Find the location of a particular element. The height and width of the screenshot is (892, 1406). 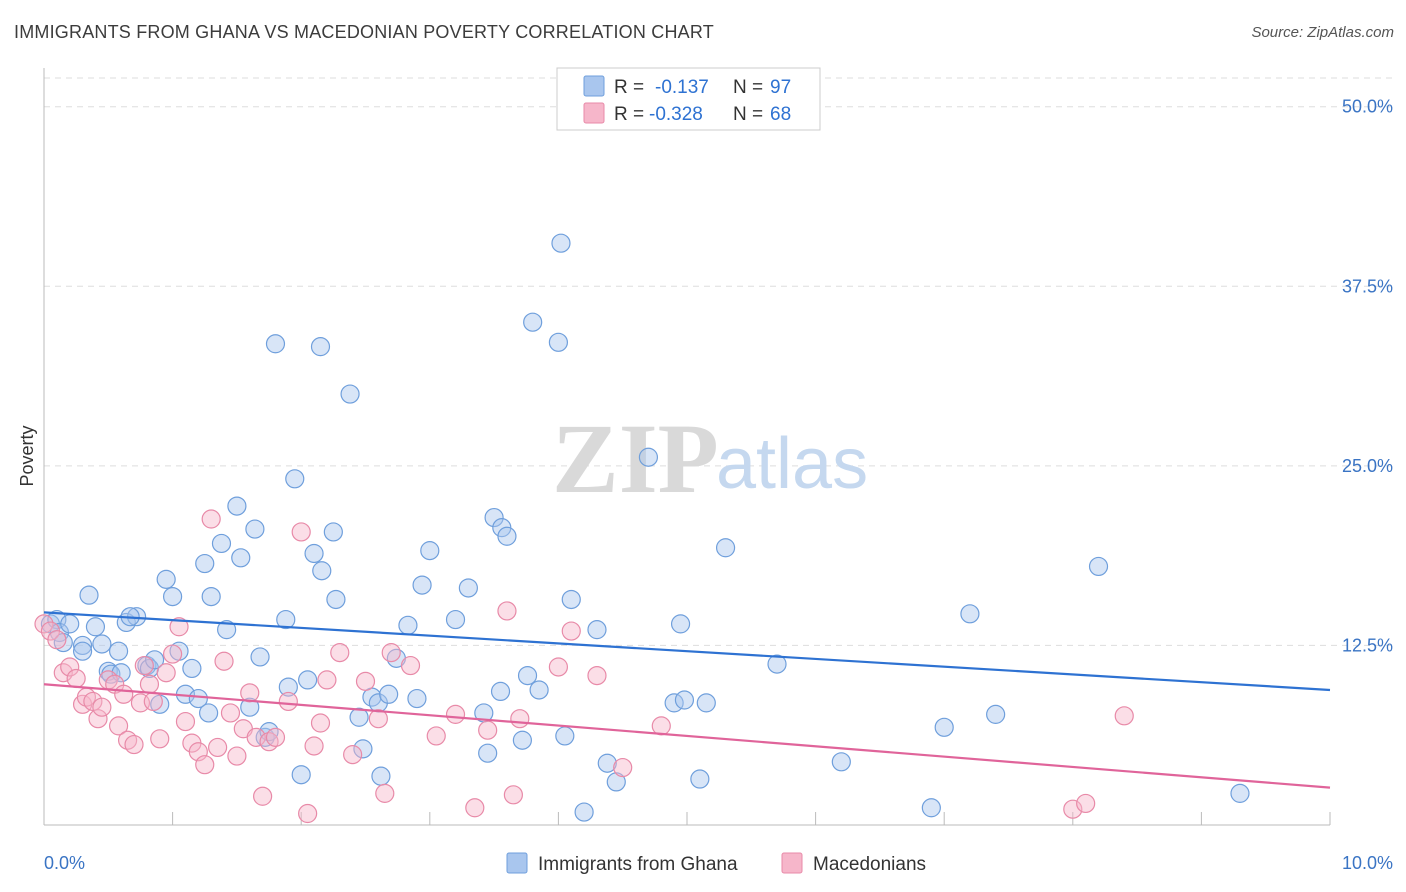

pink-trend-line is located at coordinates (687, 736).